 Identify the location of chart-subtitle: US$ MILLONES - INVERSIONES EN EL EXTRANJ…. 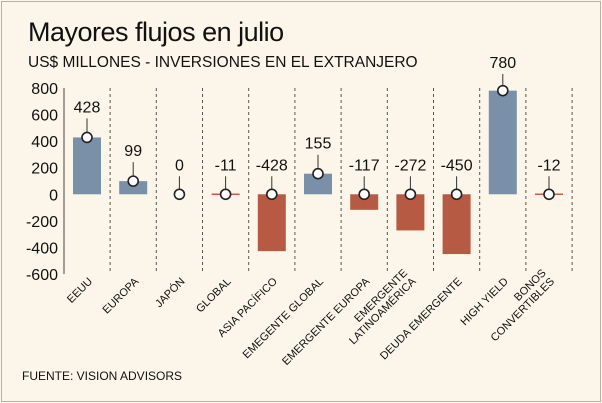
(223, 62).